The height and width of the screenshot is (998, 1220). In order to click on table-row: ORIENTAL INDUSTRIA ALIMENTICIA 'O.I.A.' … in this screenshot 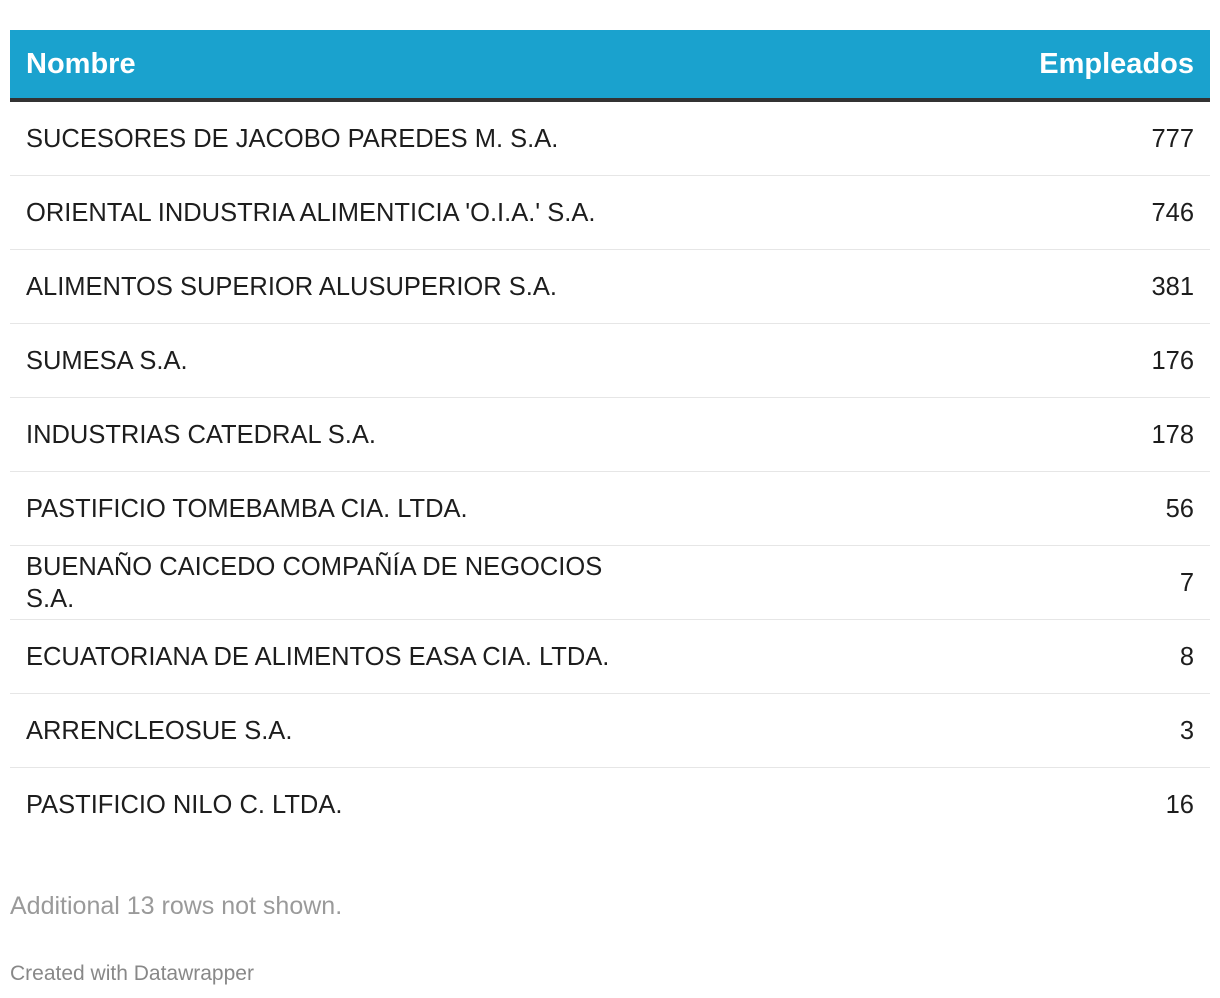, I will do `click(610, 212)`.